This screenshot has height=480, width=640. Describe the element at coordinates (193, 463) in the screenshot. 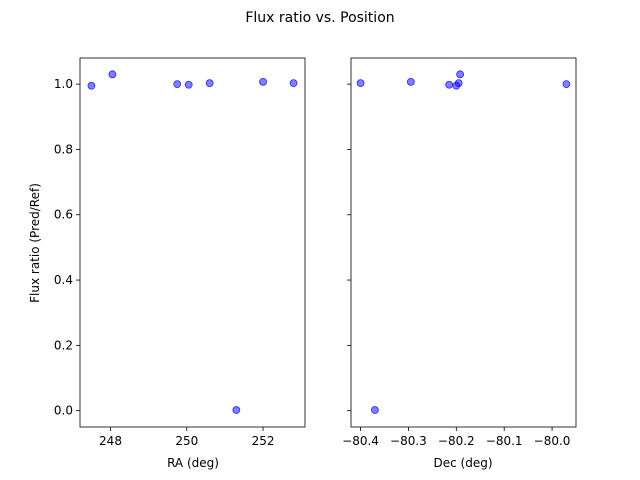

I see `ra-axis-label: RA (deg)` at that location.